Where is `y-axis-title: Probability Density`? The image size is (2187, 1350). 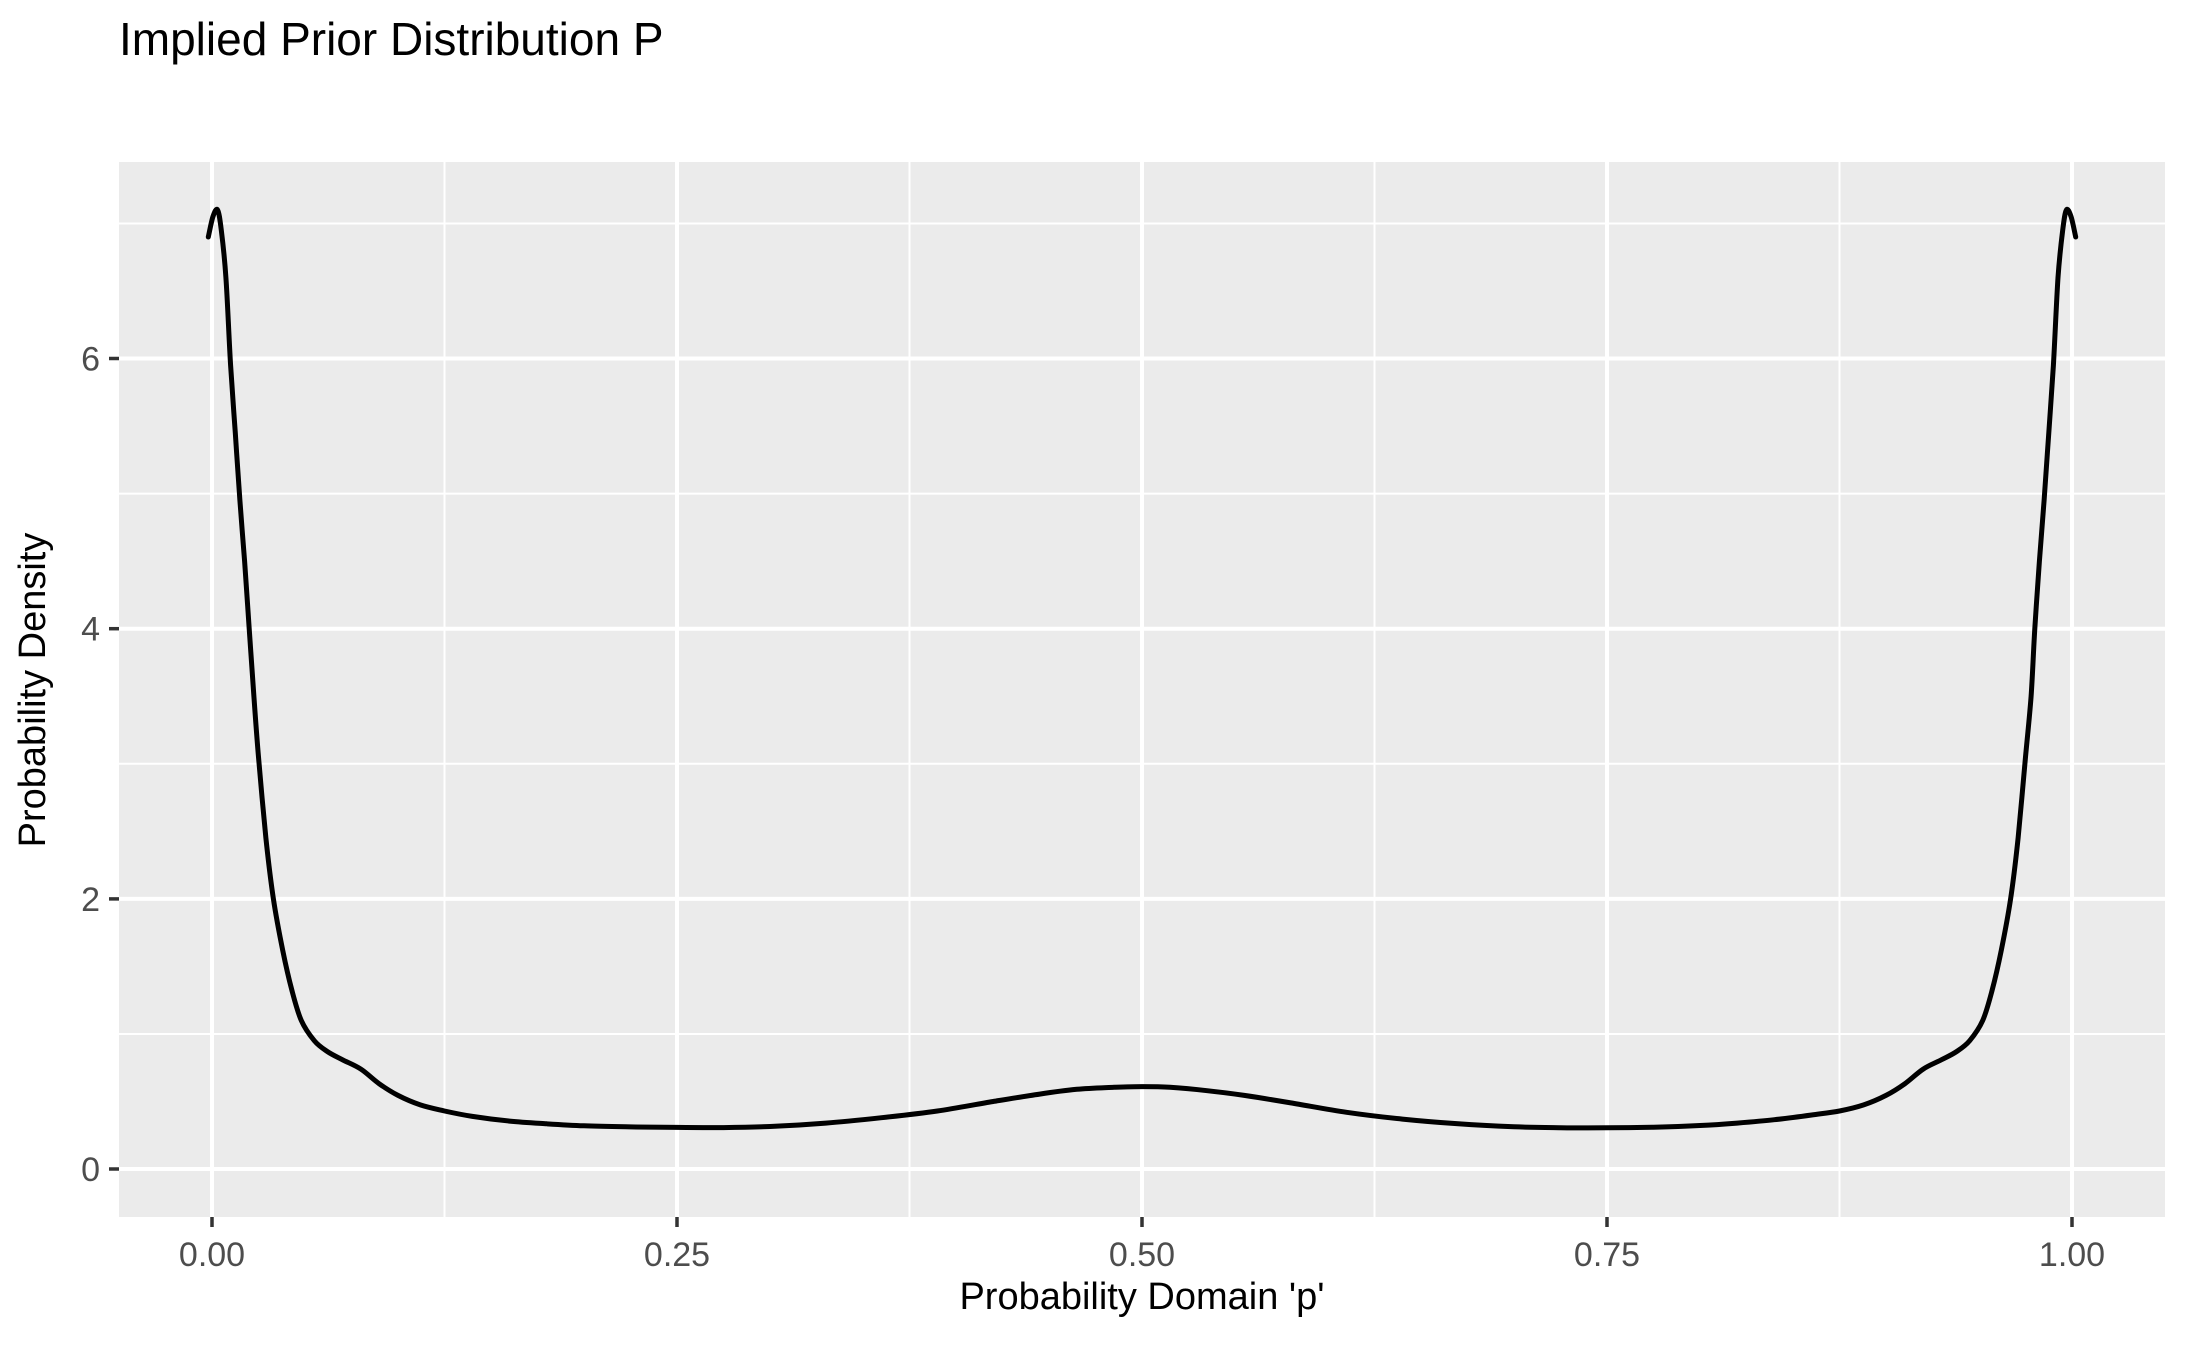 y-axis-title: Probability Density is located at coordinates (33, 690).